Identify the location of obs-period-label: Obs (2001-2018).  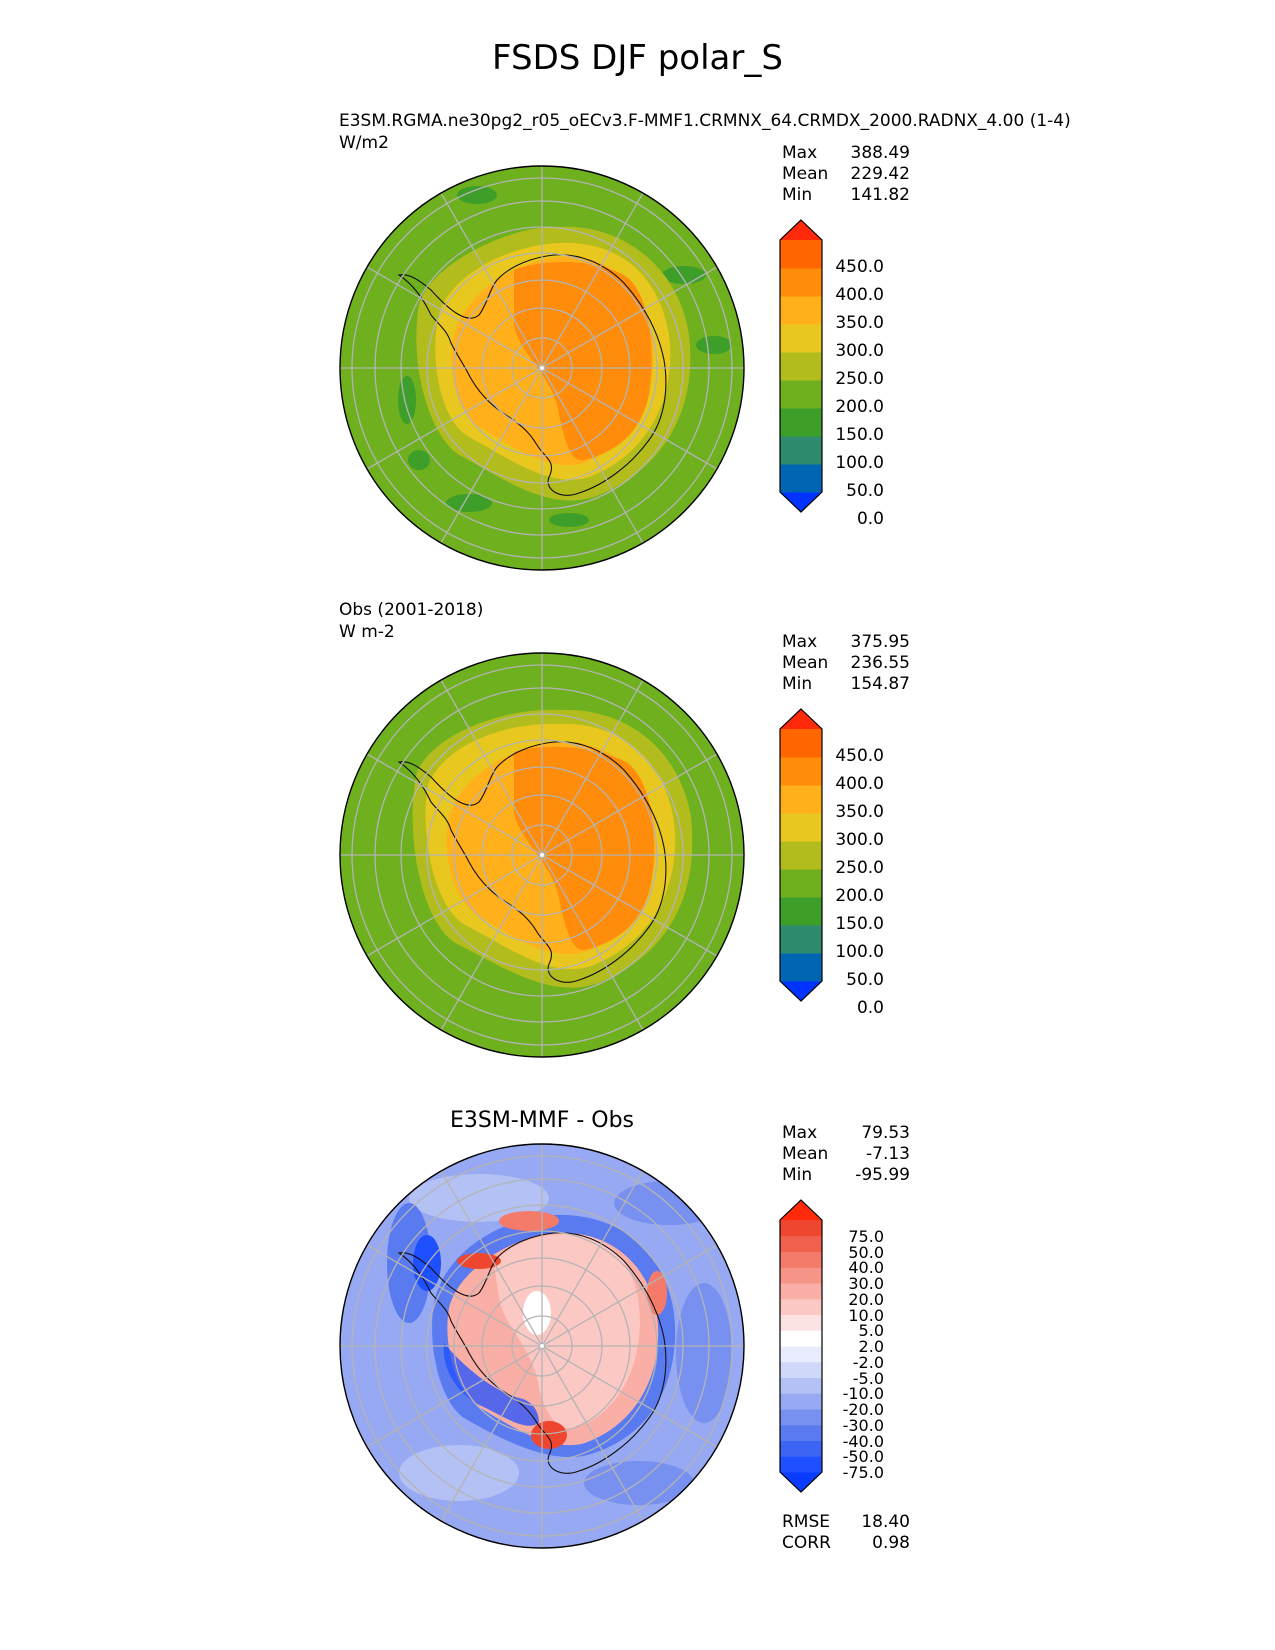
(411, 610).